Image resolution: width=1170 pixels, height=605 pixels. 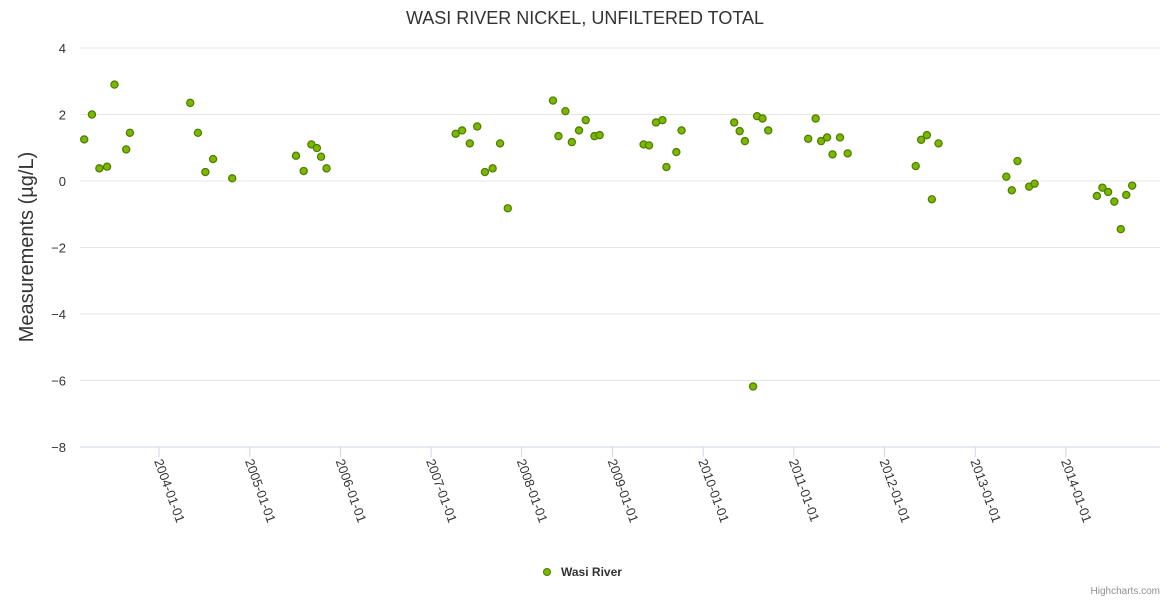 I want to click on y-tick-label: 0, so click(x=62, y=181).